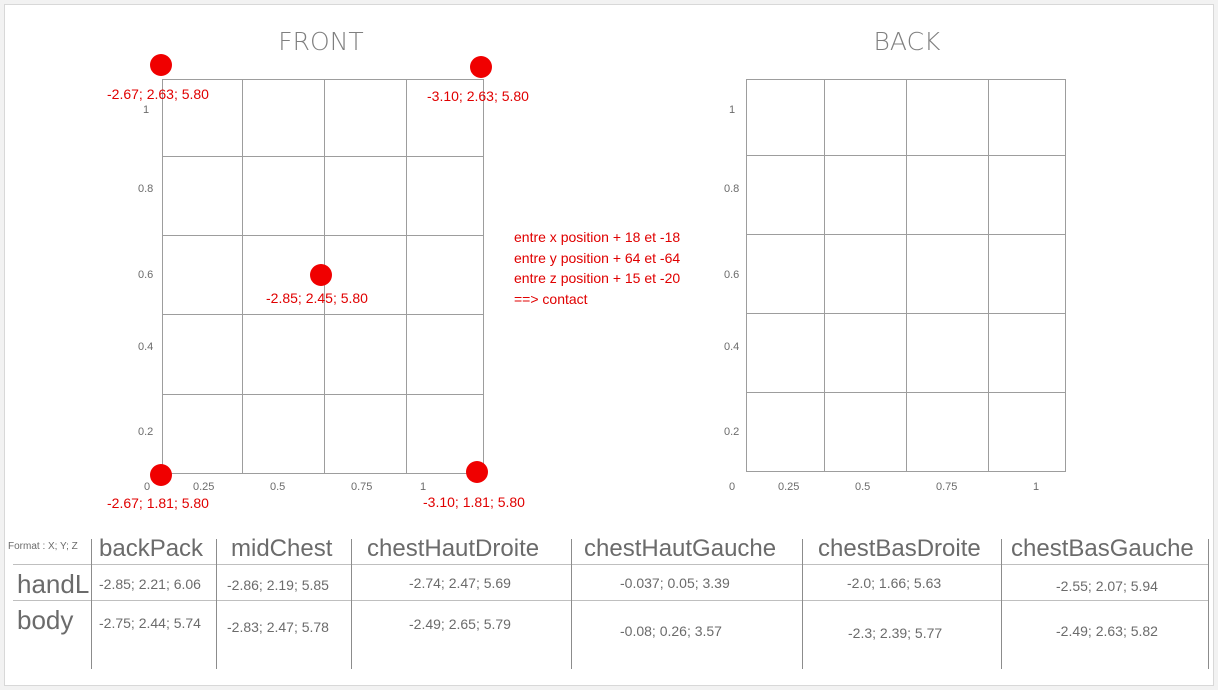 Image resolution: width=1218 pixels, height=690 pixels. Describe the element at coordinates (158, 94) in the screenshot. I see `data-point-label: -2.67; 2.63; 5.80` at that location.